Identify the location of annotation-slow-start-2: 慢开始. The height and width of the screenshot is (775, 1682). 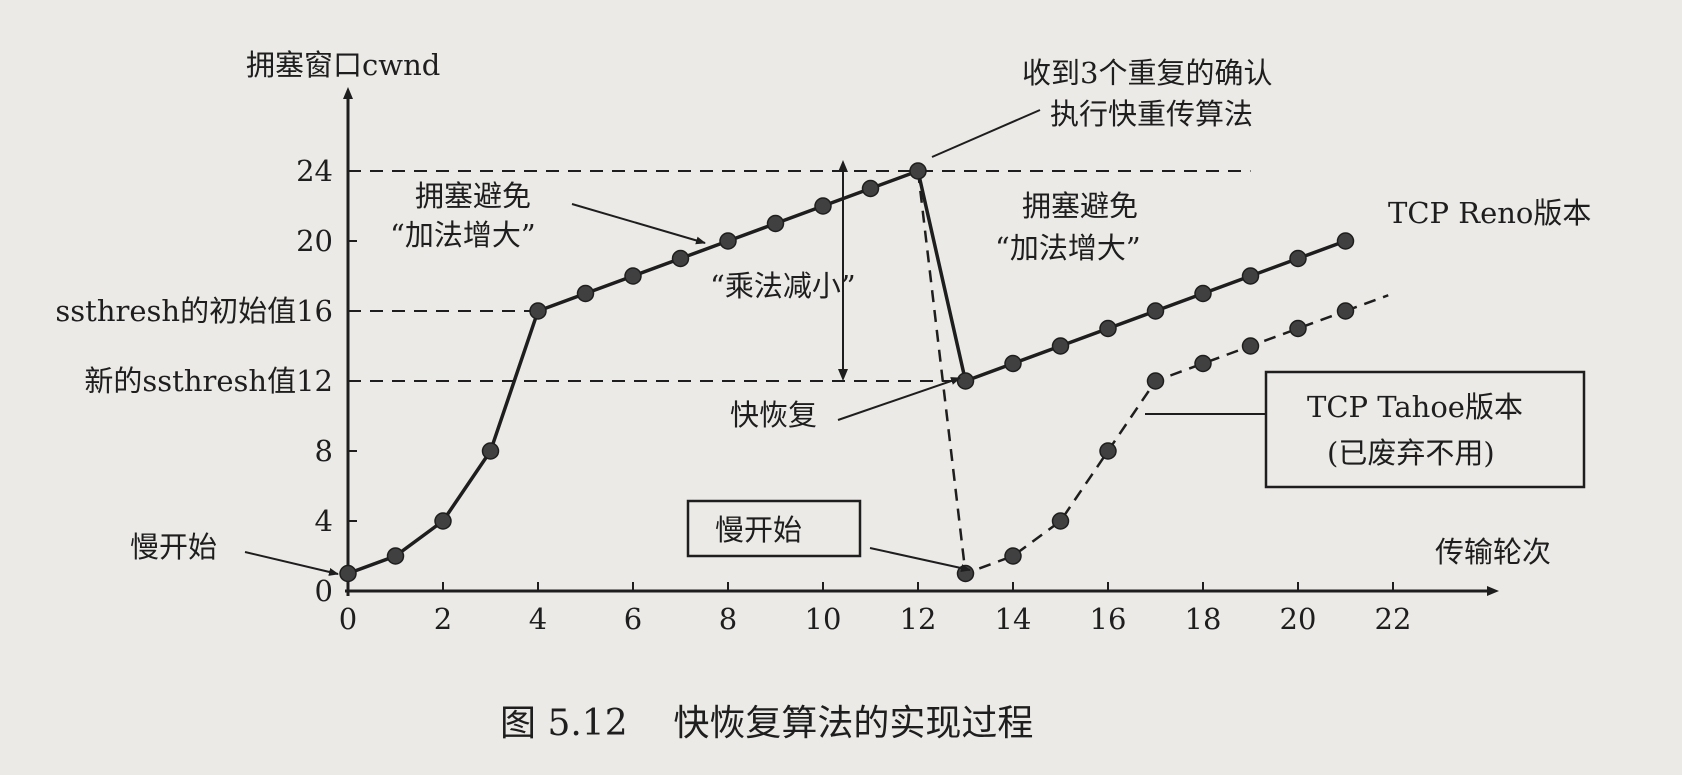
(758, 530).